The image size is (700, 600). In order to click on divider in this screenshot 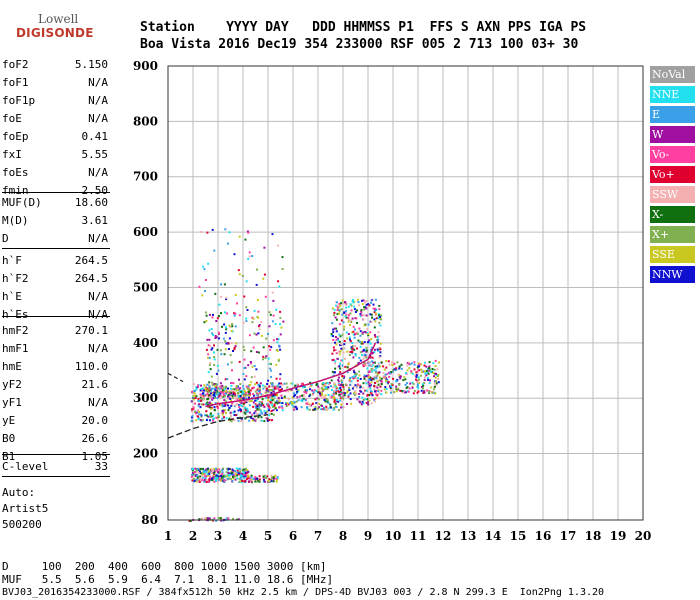, I will do `click(56, 248)`.